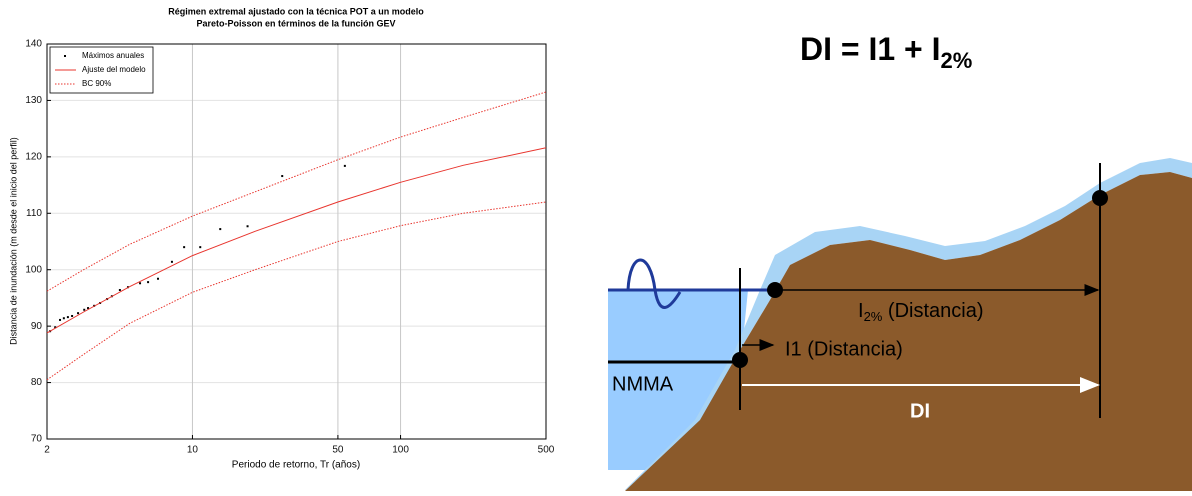 The image size is (1192, 496). I want to click on i1-label: I1 (Distancia), so click(844, 349).